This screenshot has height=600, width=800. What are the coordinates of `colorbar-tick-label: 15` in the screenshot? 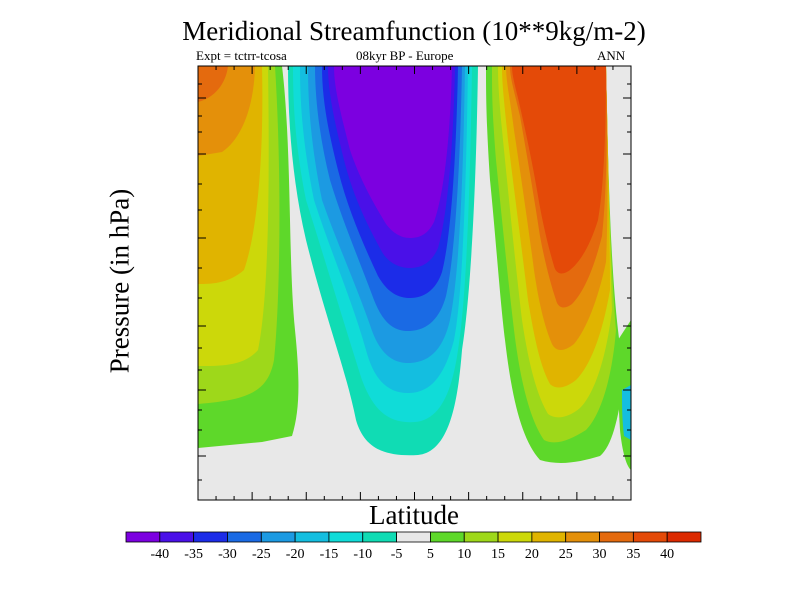 It's located at (498, 554).